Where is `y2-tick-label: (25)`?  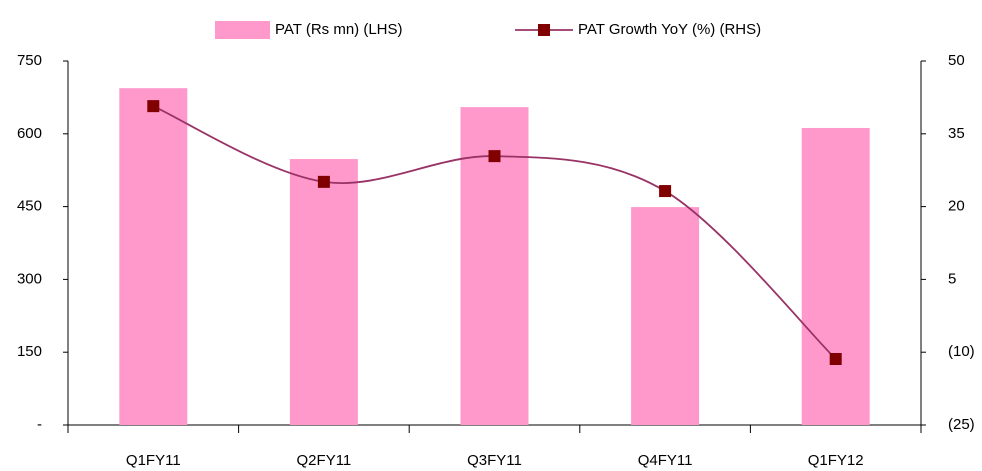 y2-tick-label: (25) is located at coordinates (961, 424).